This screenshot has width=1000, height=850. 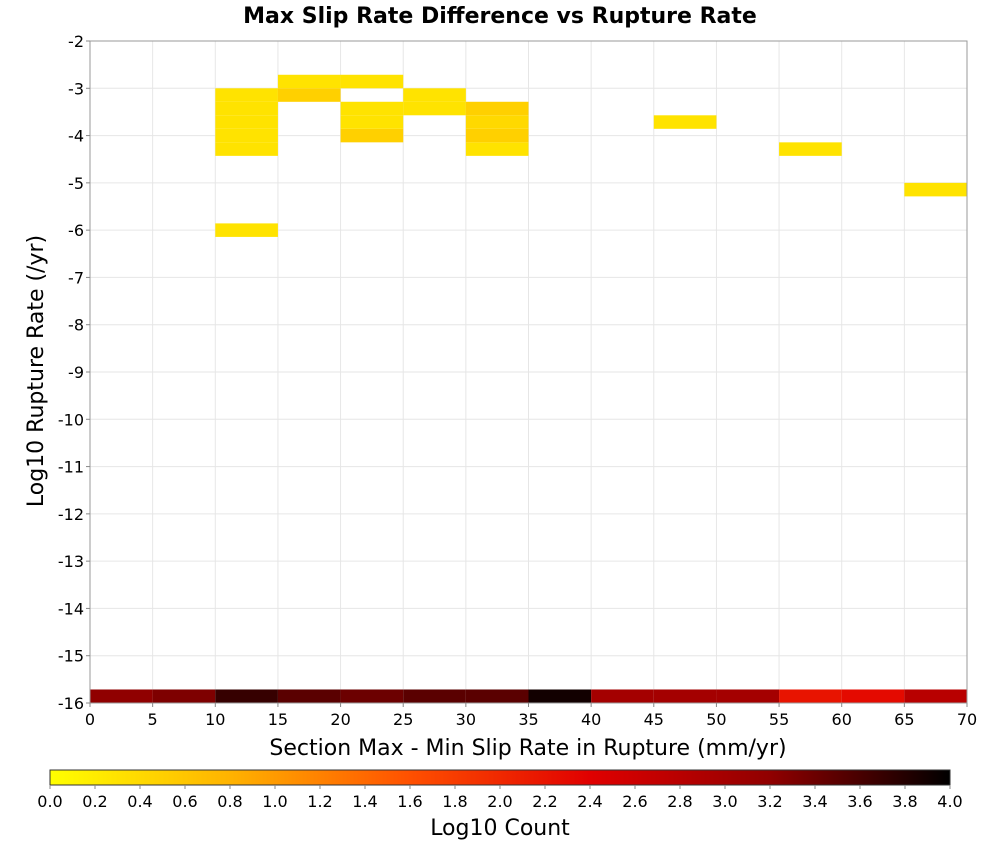 What do you see at coordinates (466, 719) in the screenshot?
I see `x-tick-label: 30` at bounding box center [466, 719].